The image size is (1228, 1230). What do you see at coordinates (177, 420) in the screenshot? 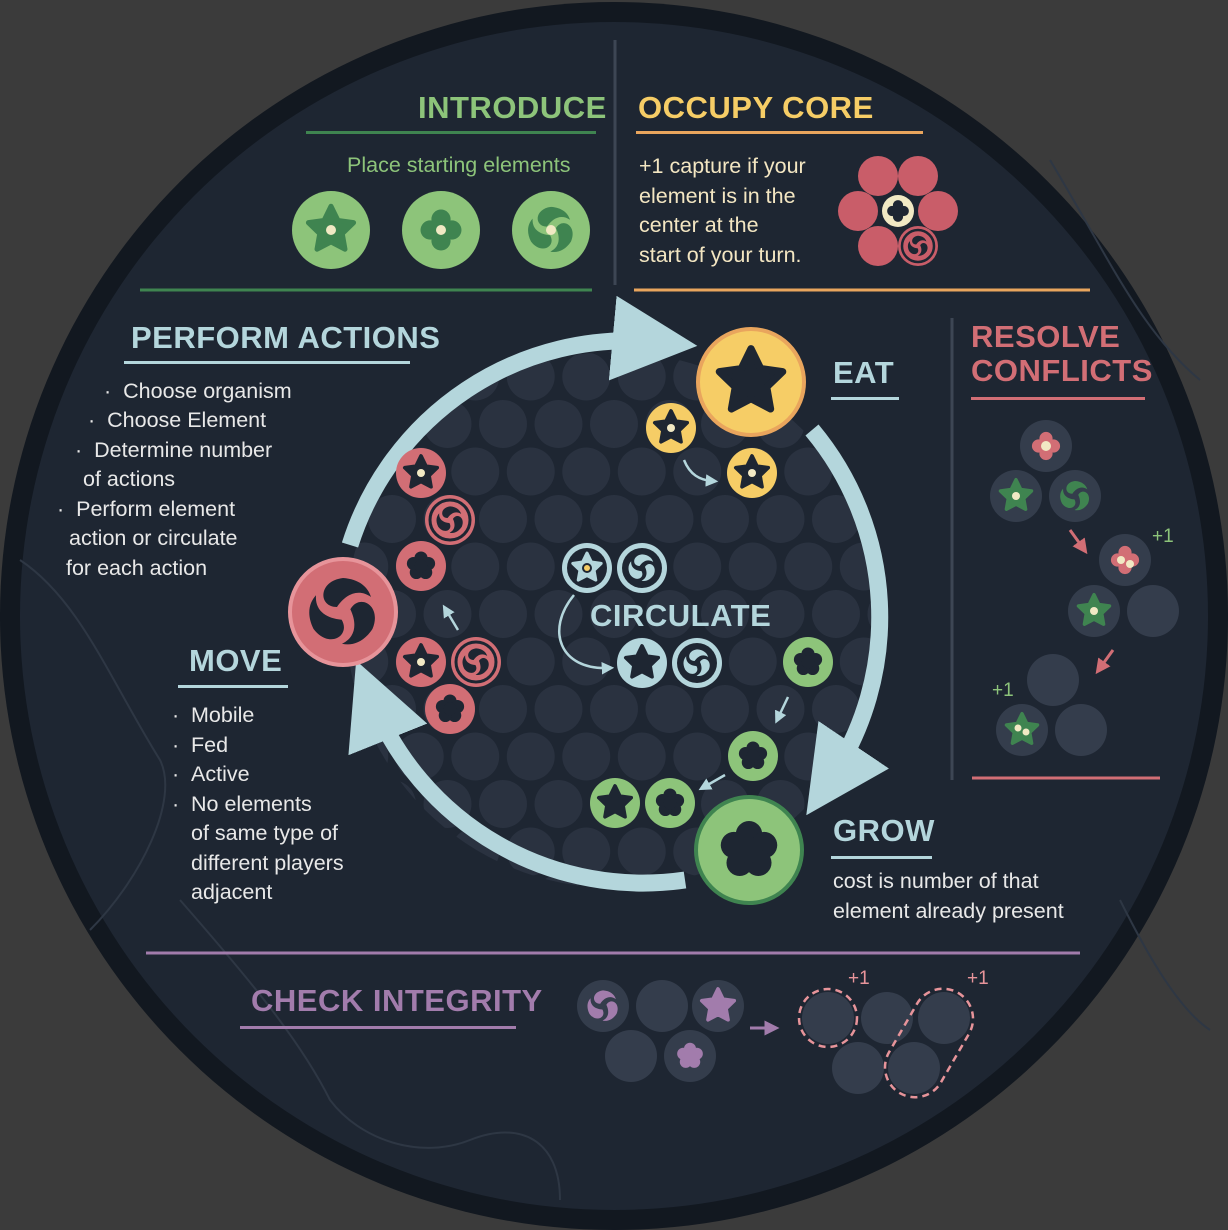
I see `list-item: · Choose Element` at bounding box center [177, 420].